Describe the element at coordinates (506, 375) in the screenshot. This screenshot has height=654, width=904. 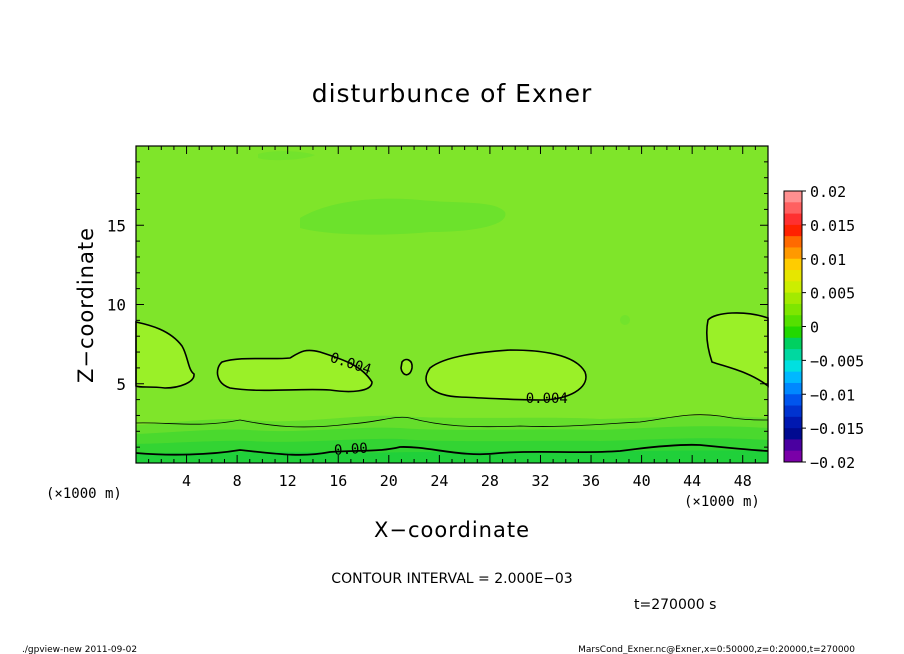
I see `positive-patch-mid-right` at that location.